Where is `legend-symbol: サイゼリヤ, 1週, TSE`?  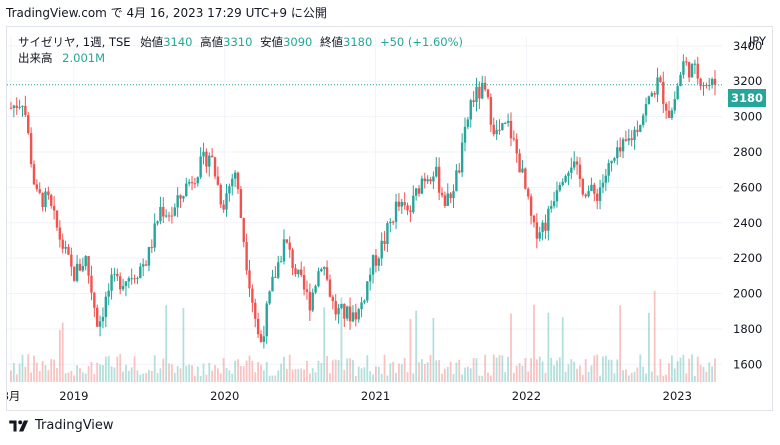
legend-symbol: サイゼリヤ, 1週, TSE is located at coordinates (74, 42).